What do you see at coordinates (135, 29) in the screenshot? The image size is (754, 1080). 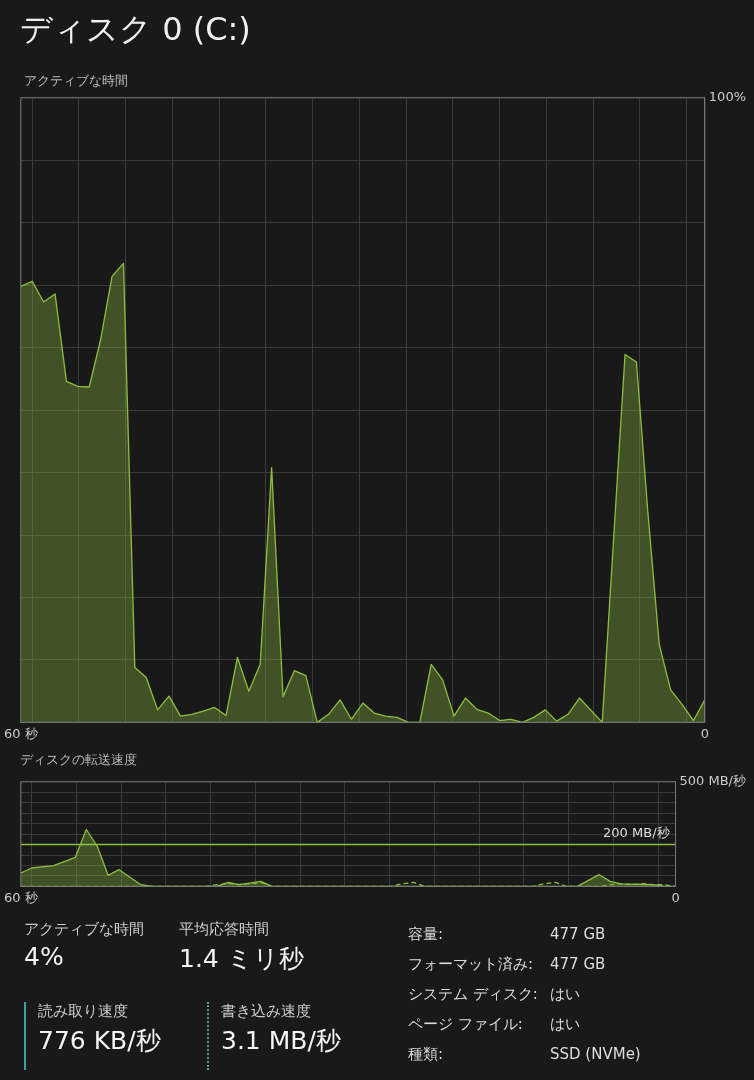 I see `chart-title: ディスク 0 (C:)` at bounding box center [135, 29].